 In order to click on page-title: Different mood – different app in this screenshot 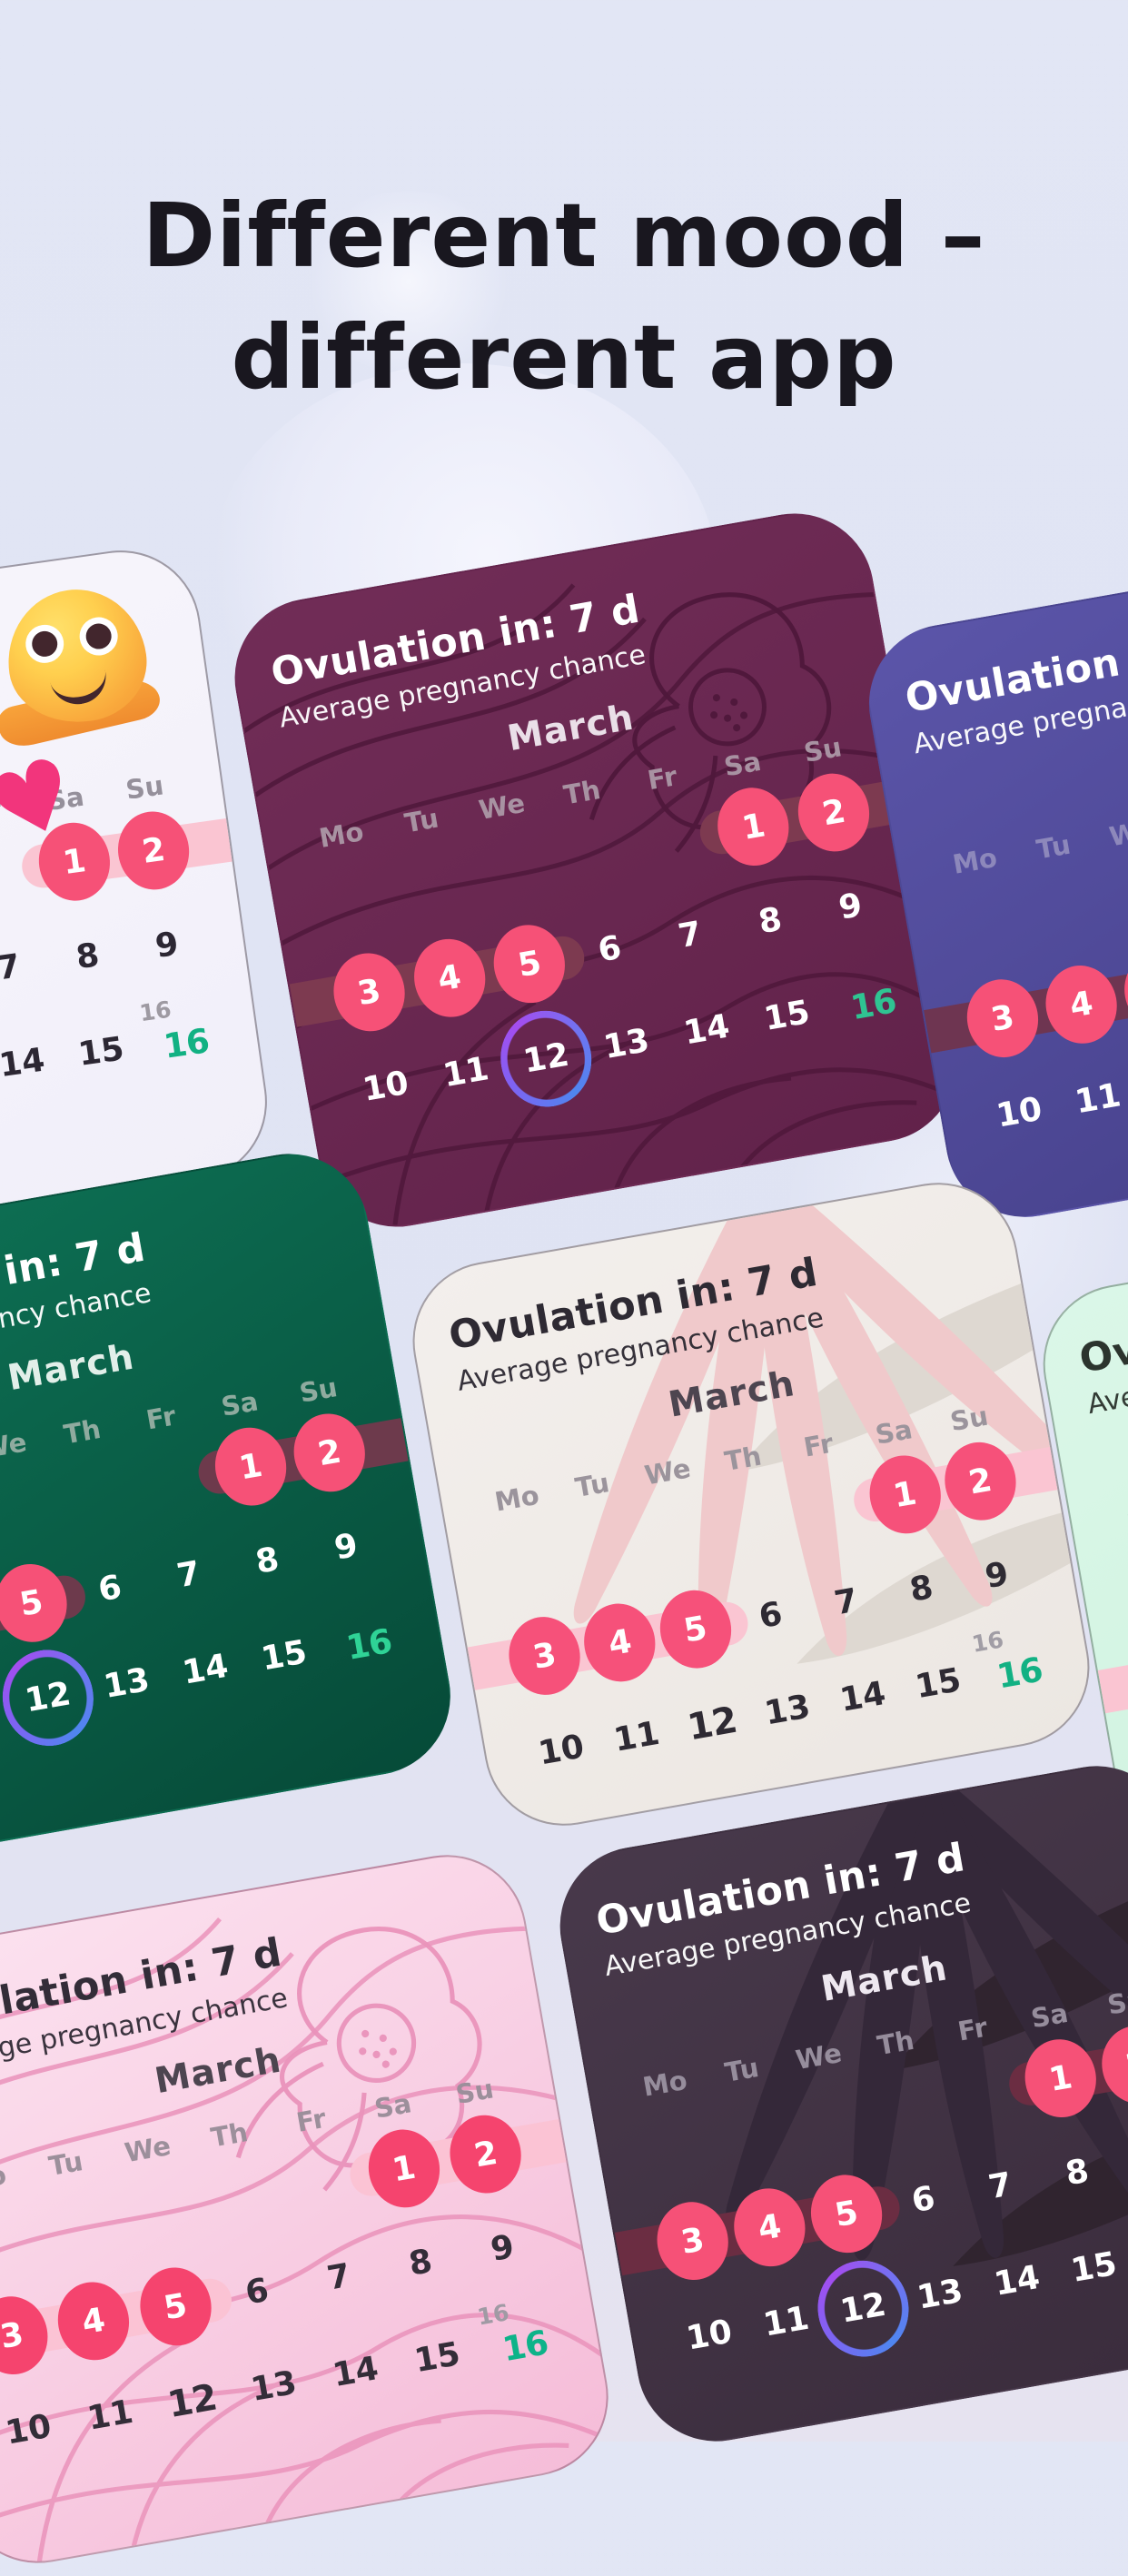, I will do `click(564, 297)`.